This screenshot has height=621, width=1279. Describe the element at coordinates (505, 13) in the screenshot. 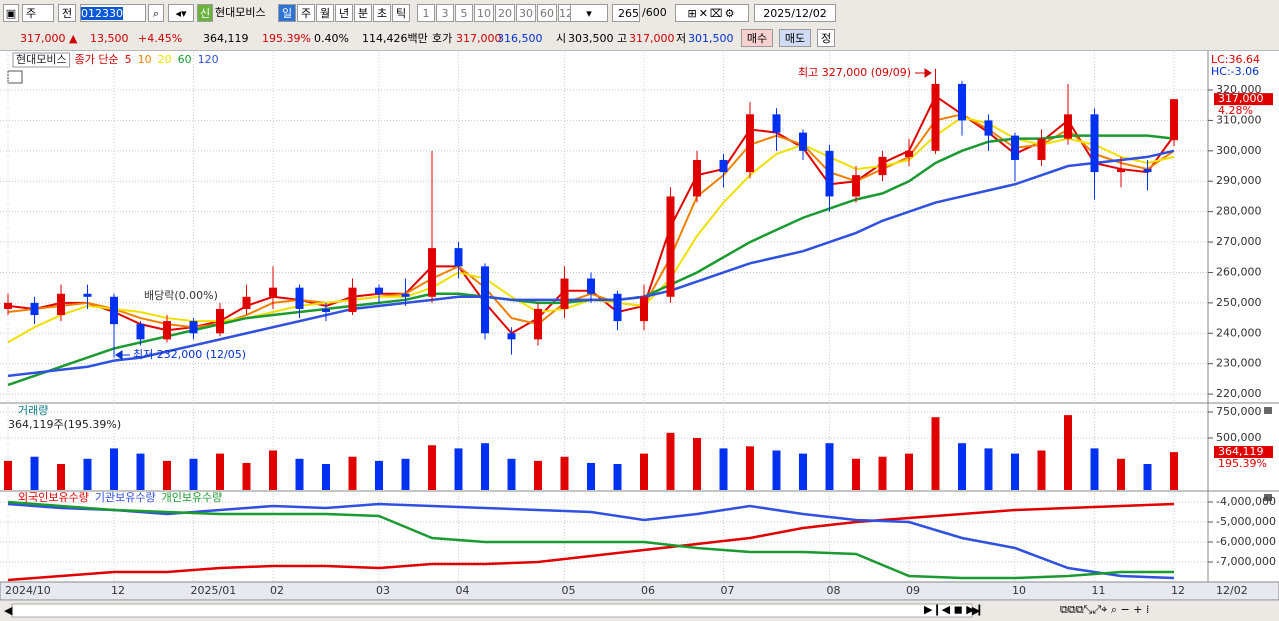

I see `period-button: 20` at that location.